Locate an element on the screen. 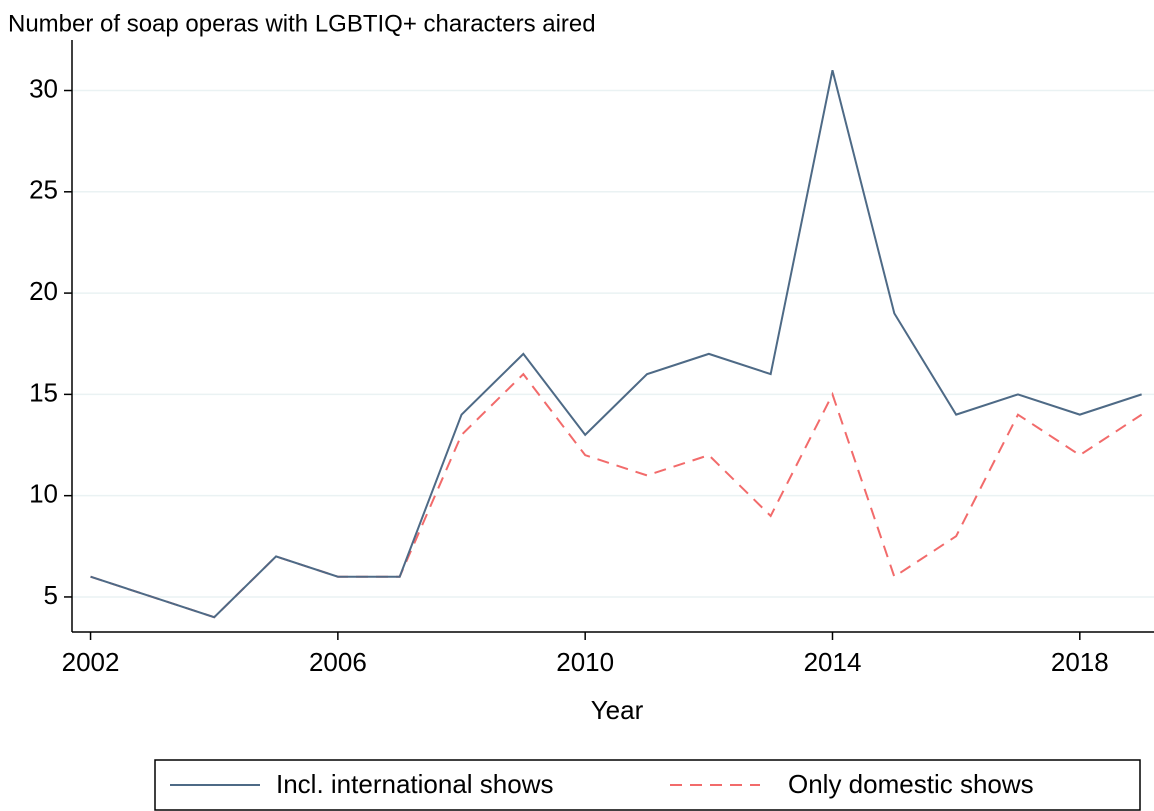  legend-box is located at coordinates (647, 785).